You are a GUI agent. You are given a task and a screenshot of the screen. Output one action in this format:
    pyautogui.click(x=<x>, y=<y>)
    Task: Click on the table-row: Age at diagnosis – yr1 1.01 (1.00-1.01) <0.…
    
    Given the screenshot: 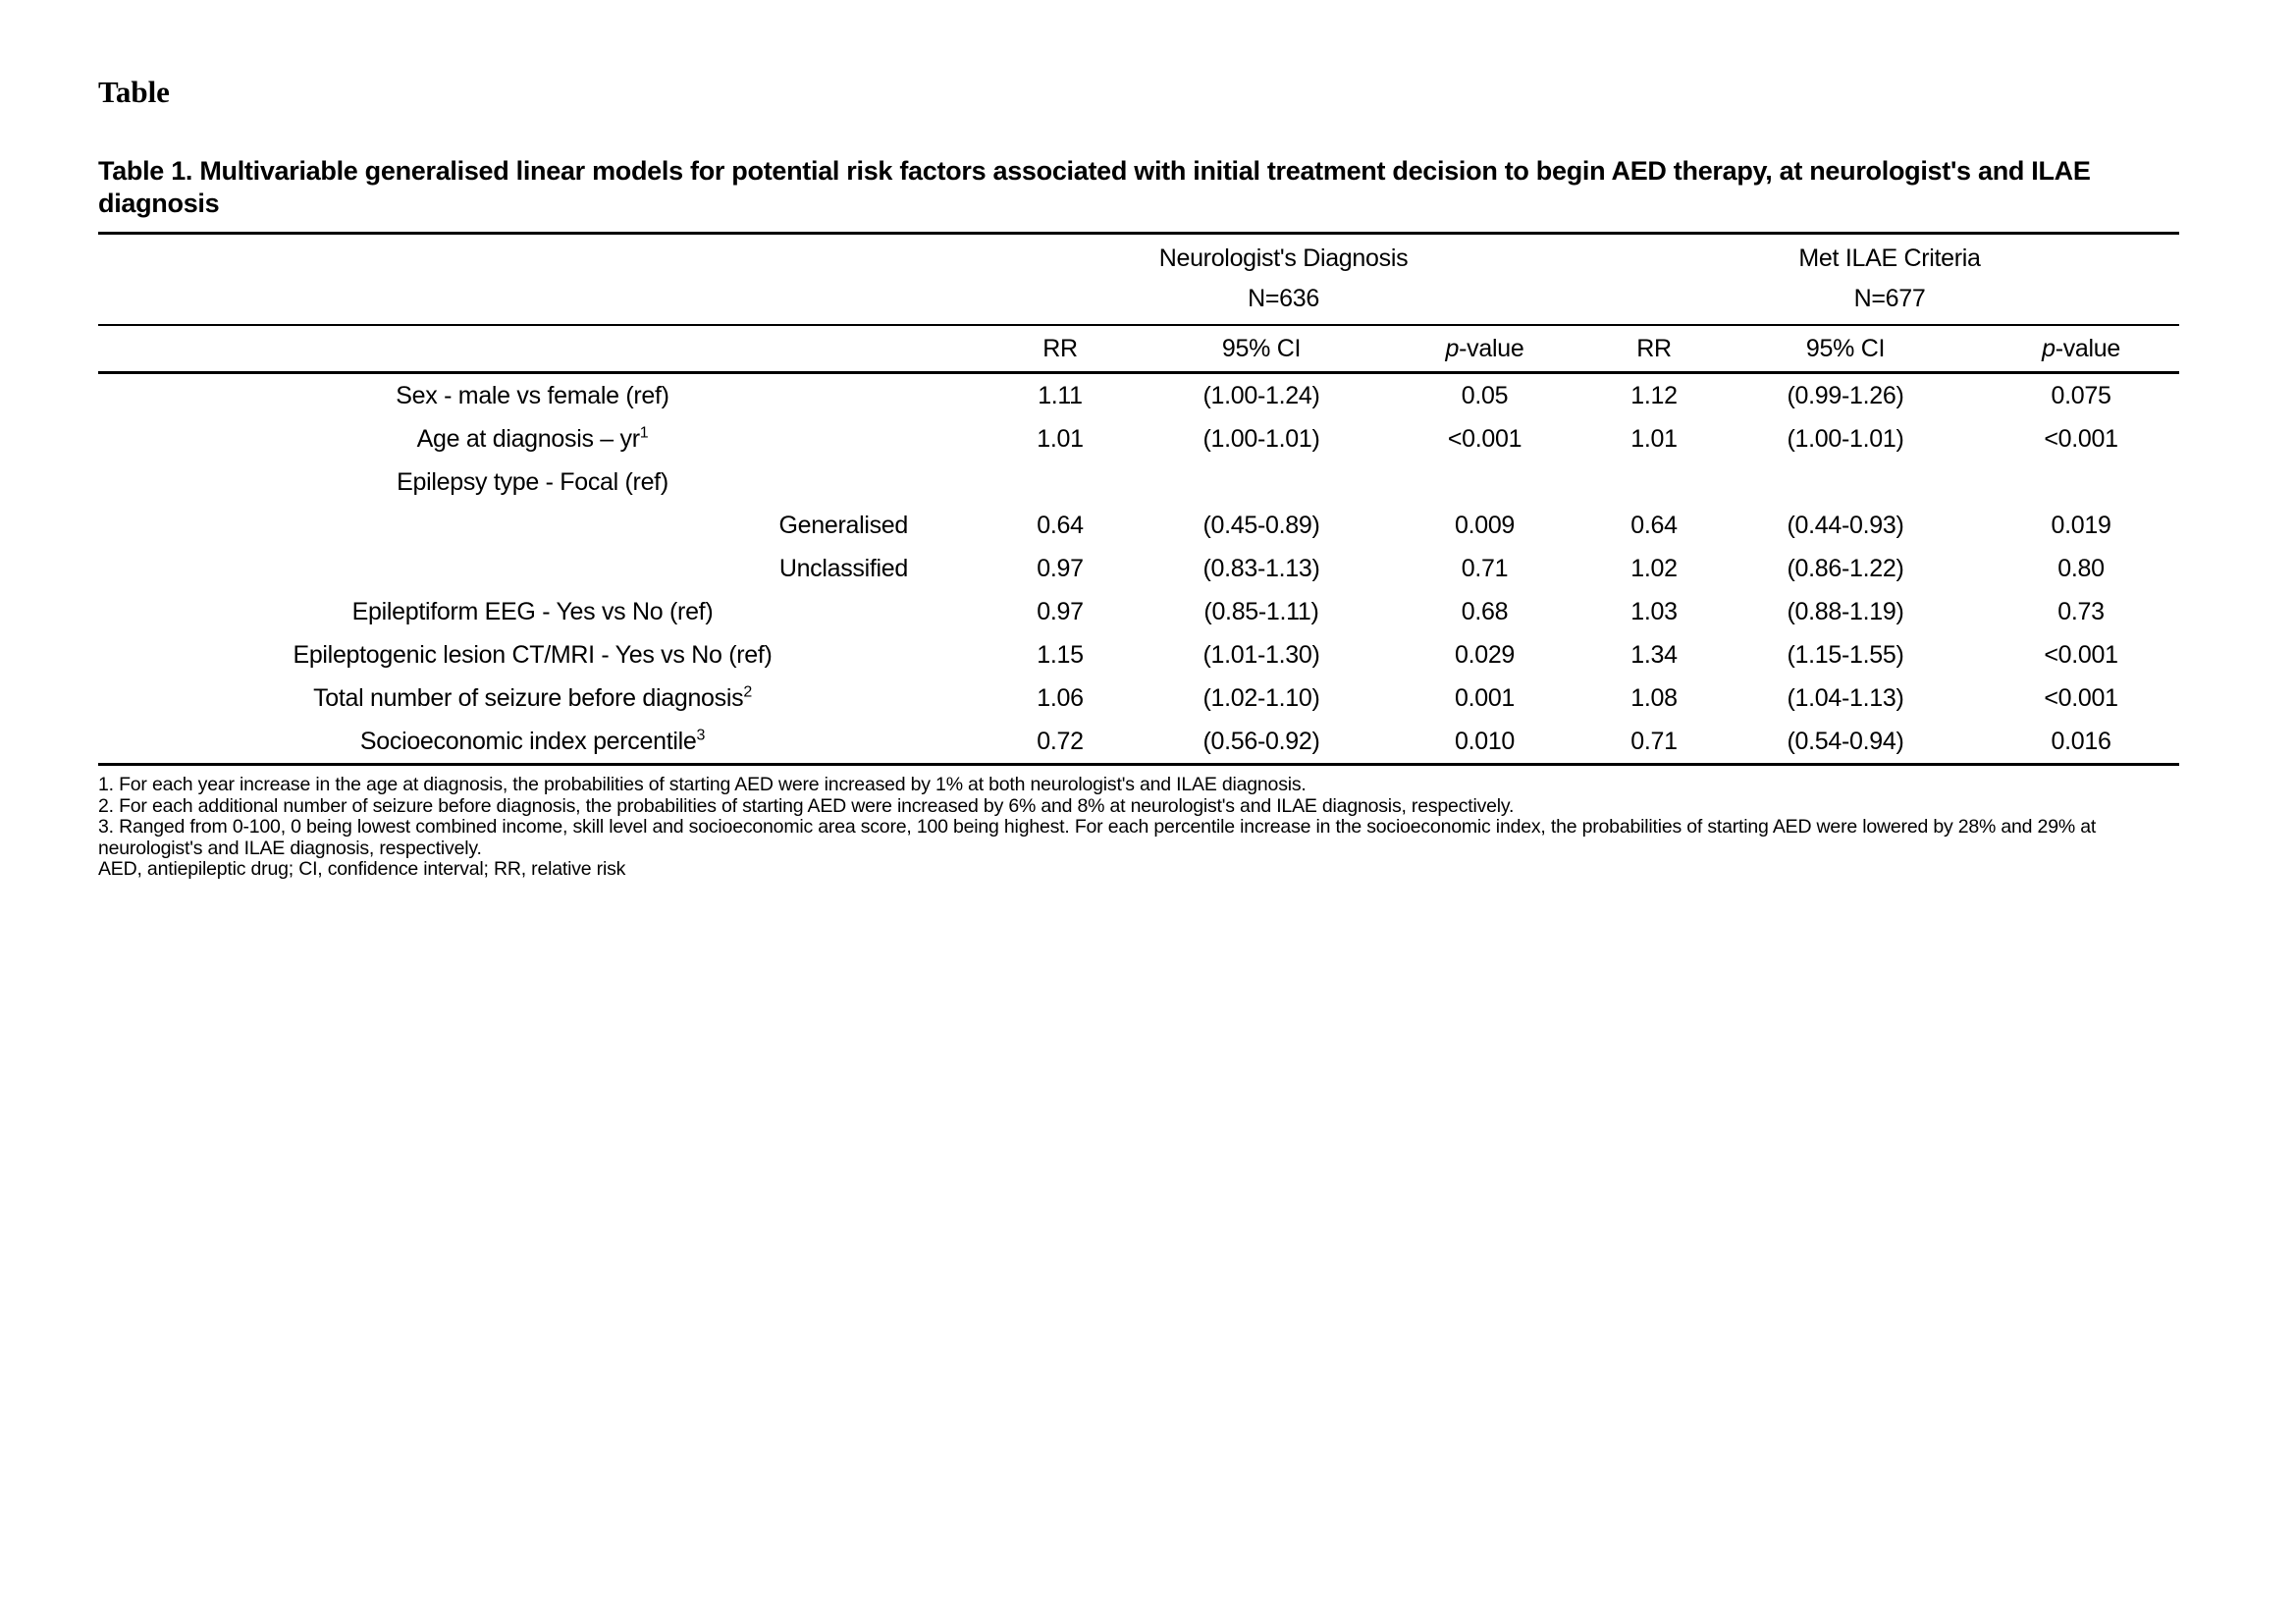 What is the action you would take?
    pyautogui.click(x=1138, y=438)
    